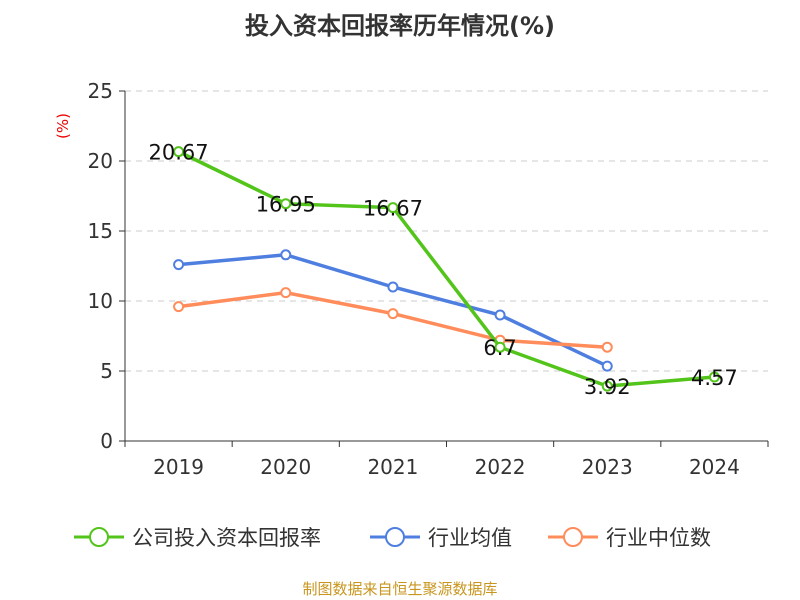 This screenshot has width=800, height=600. What do you see at coordinates (400, 589) in the screenshot?
I see `source-note: 制图数据来自恒生聚源数据库` at bounding box center [400, 589].